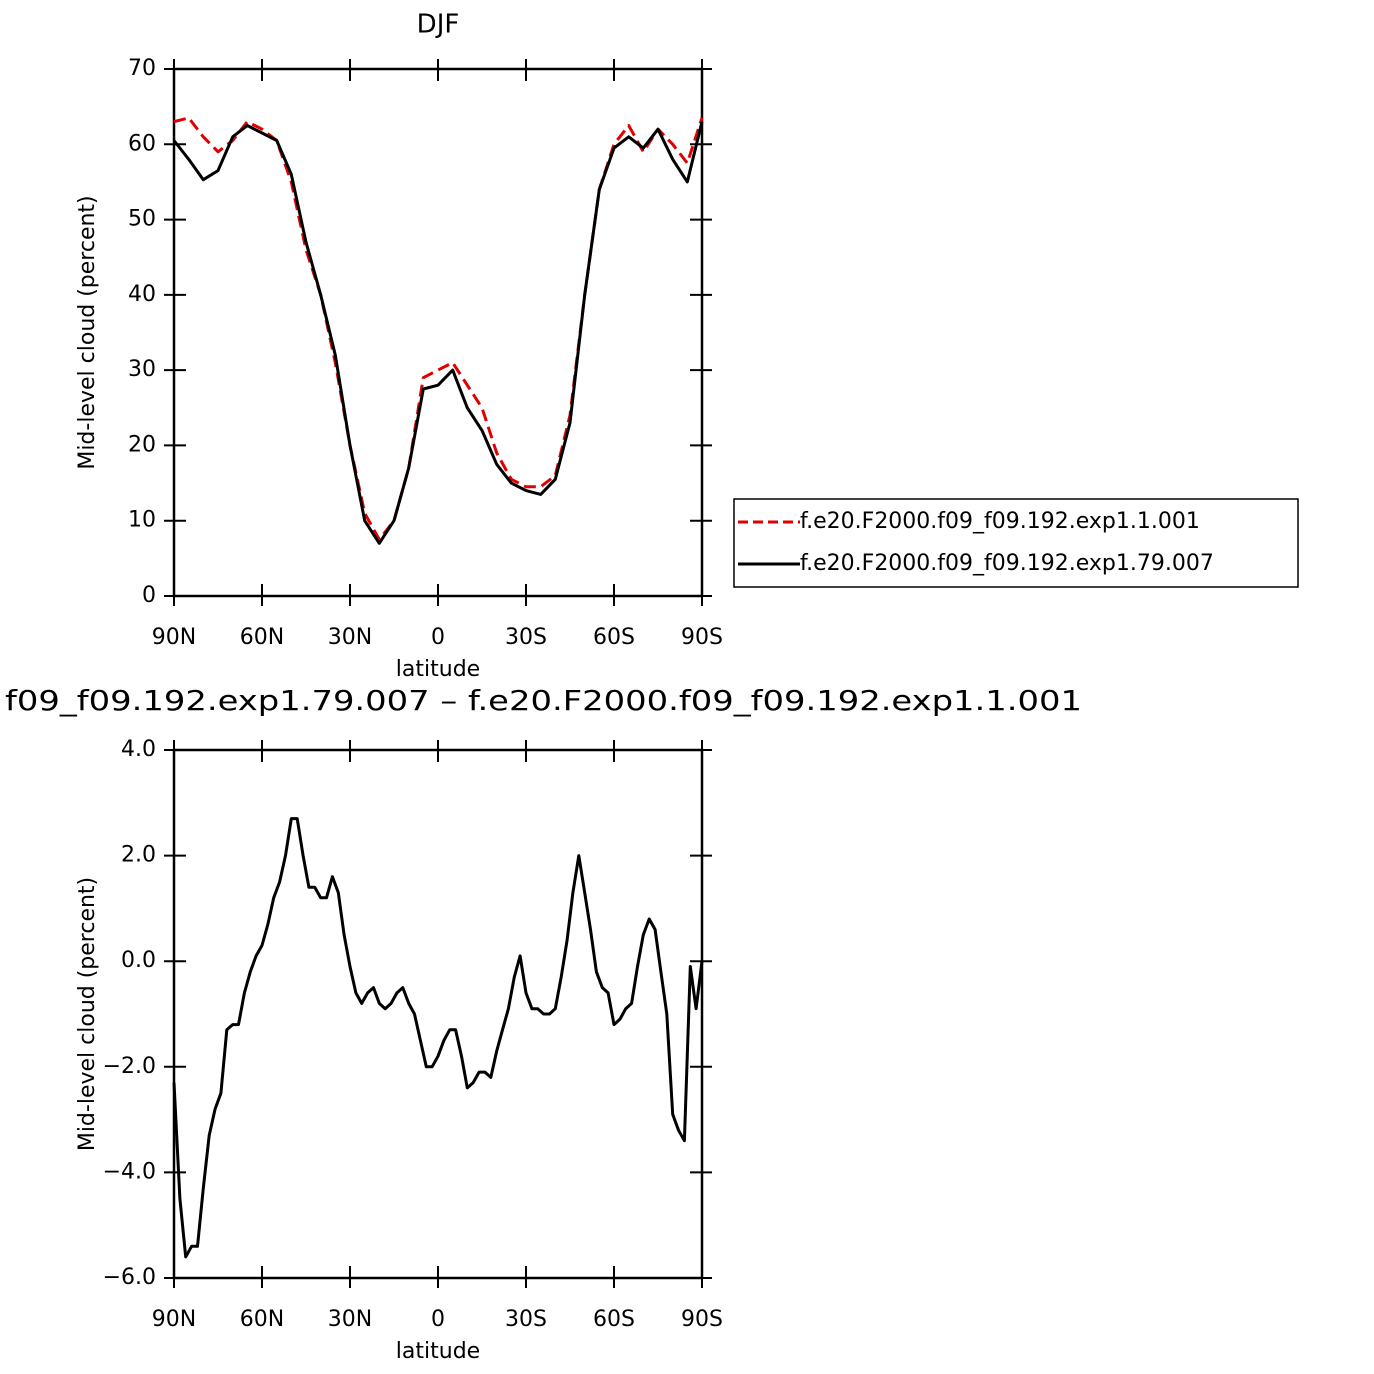 Image resolution: width=1374 pixels, height=1374 pixels. Describe the element at coordinates (129, 1277) in the screenshot. I see `y-tick-label: −6.0` at that location.